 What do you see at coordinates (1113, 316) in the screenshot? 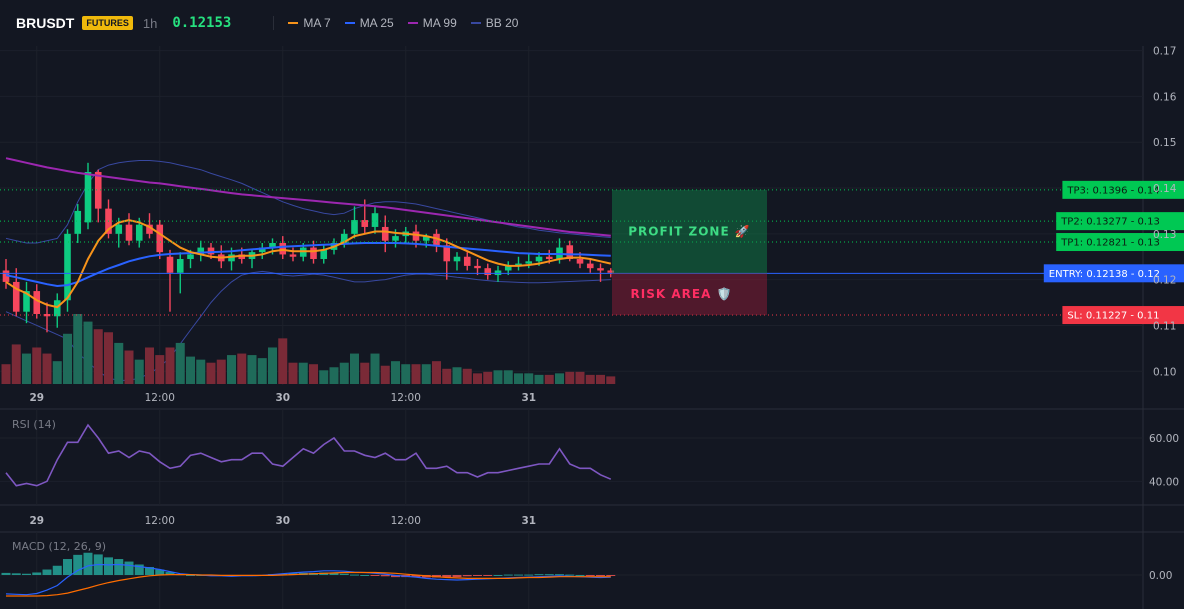
I see `sl-tag-text: SL: 0.11227 - 0.11` at bounding box center [1113, 316].